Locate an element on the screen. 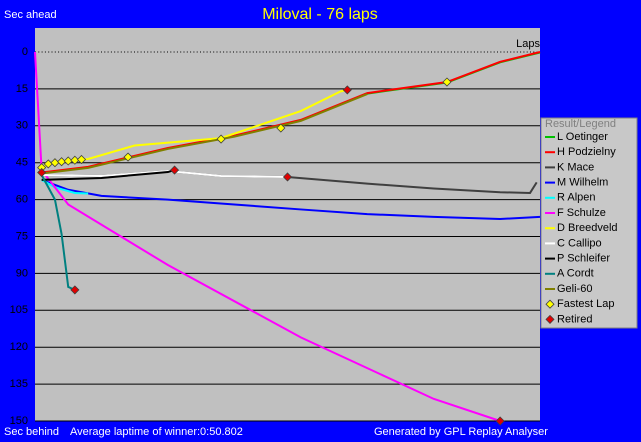 This screenshot has width=641, height=442. legend-label: F Schulze is located at coordinates (581, 213).